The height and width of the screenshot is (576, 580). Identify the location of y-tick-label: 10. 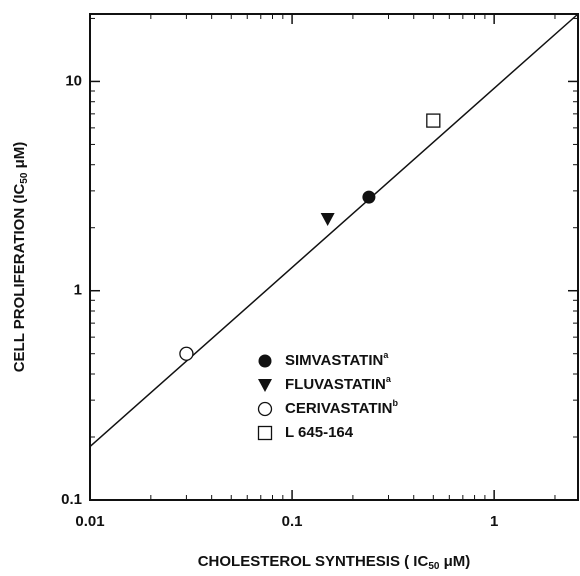
(73, 80).